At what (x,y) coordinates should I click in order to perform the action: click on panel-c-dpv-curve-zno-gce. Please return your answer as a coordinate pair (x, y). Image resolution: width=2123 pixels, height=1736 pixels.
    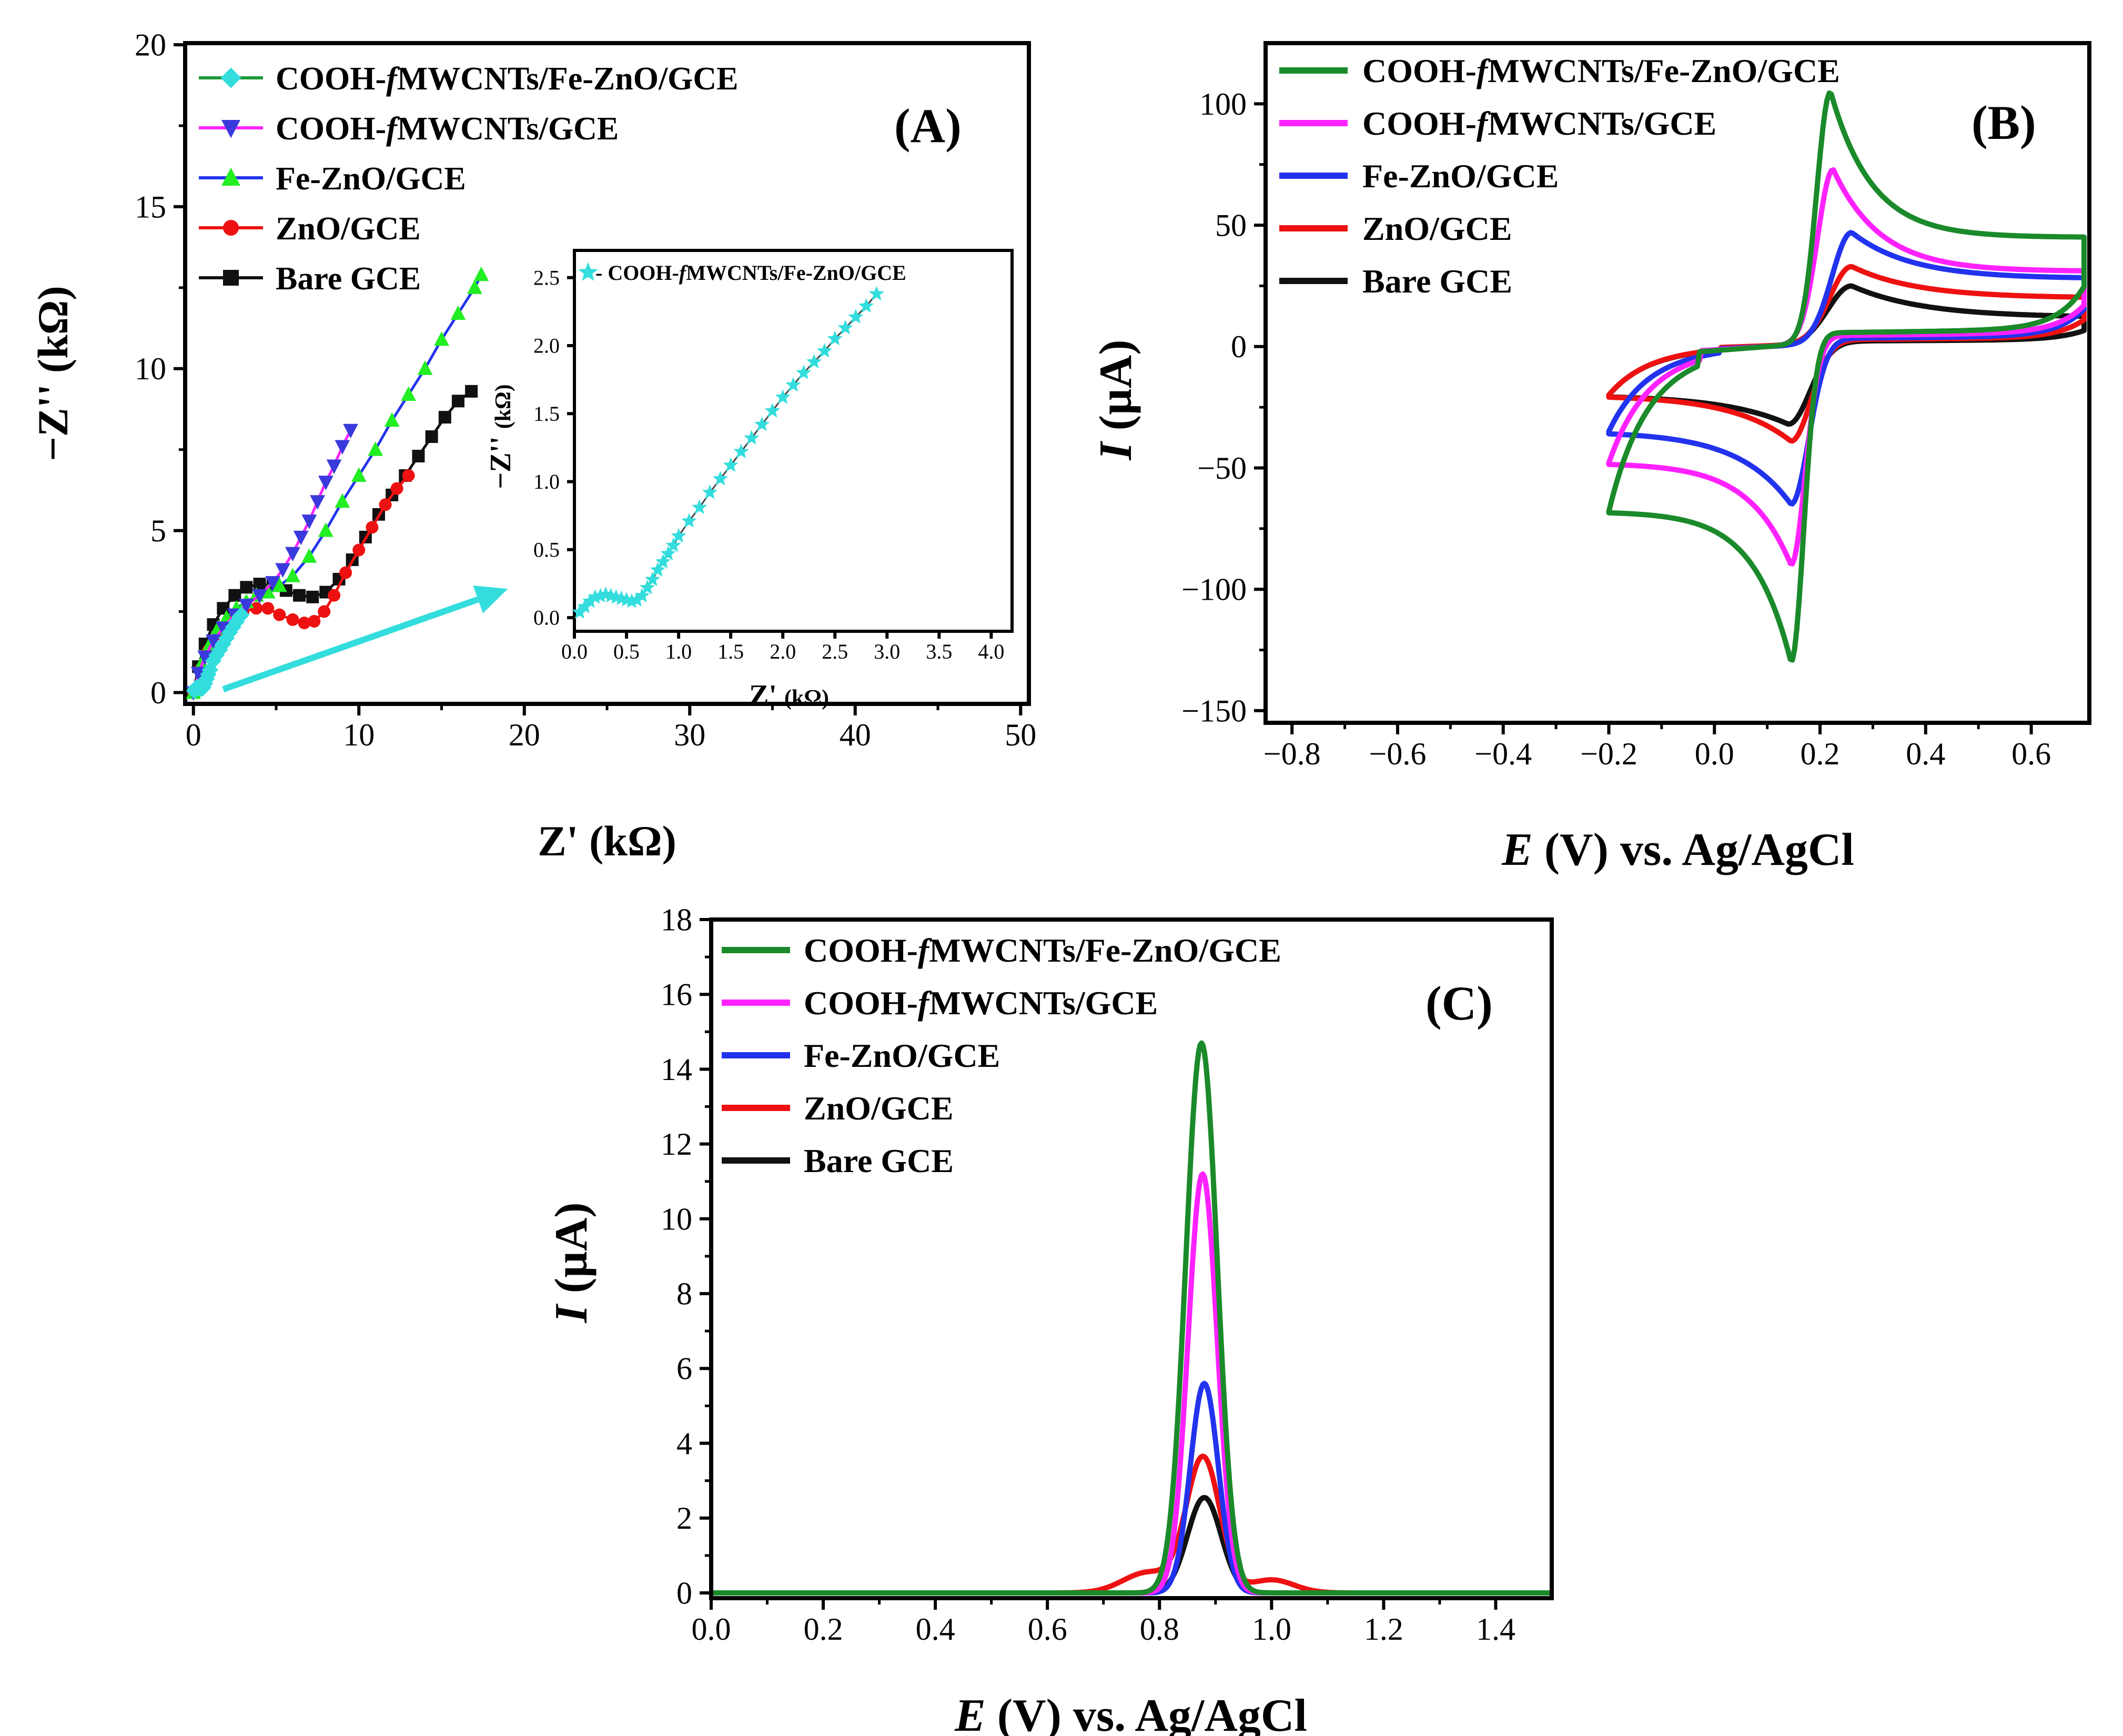
    Looking at the image, I should click on (1131, 1525).